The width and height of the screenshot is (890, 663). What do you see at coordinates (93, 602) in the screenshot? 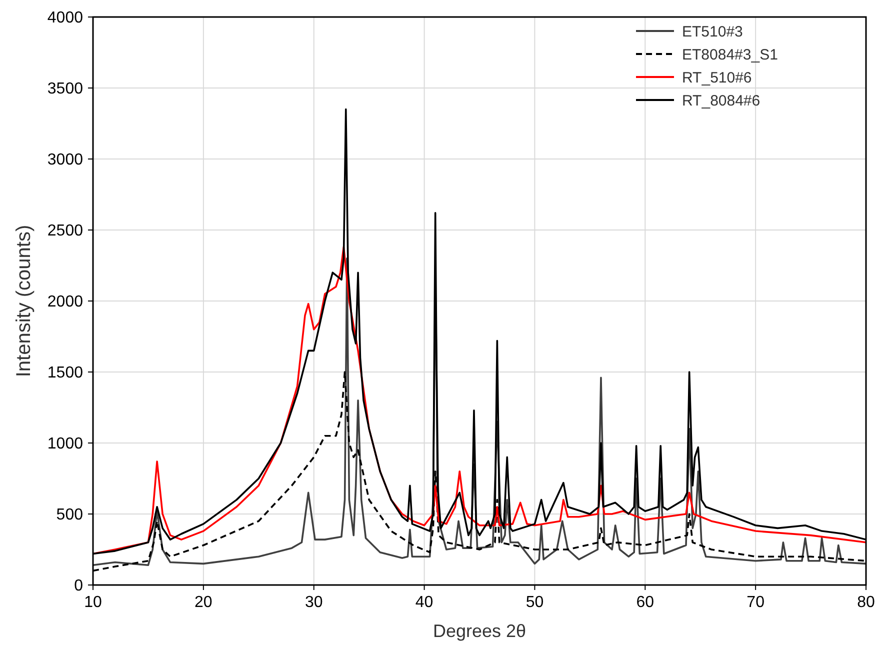
I see `x-tick-label: 10` at bounding box center [93, 602].